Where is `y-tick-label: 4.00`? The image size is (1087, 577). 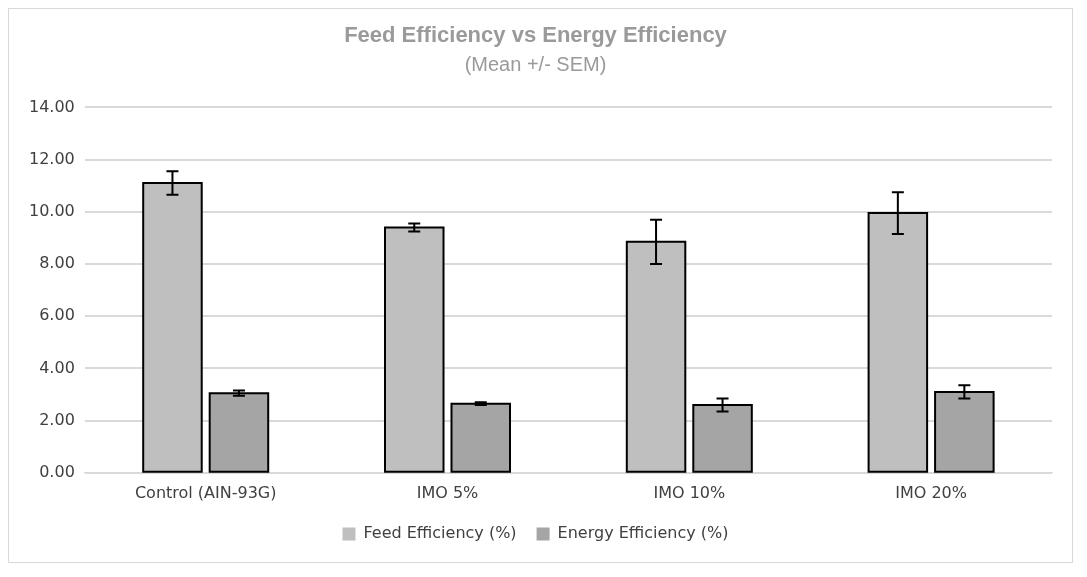 y-tick-label: 4.00 is located at coordinates (57, 367).